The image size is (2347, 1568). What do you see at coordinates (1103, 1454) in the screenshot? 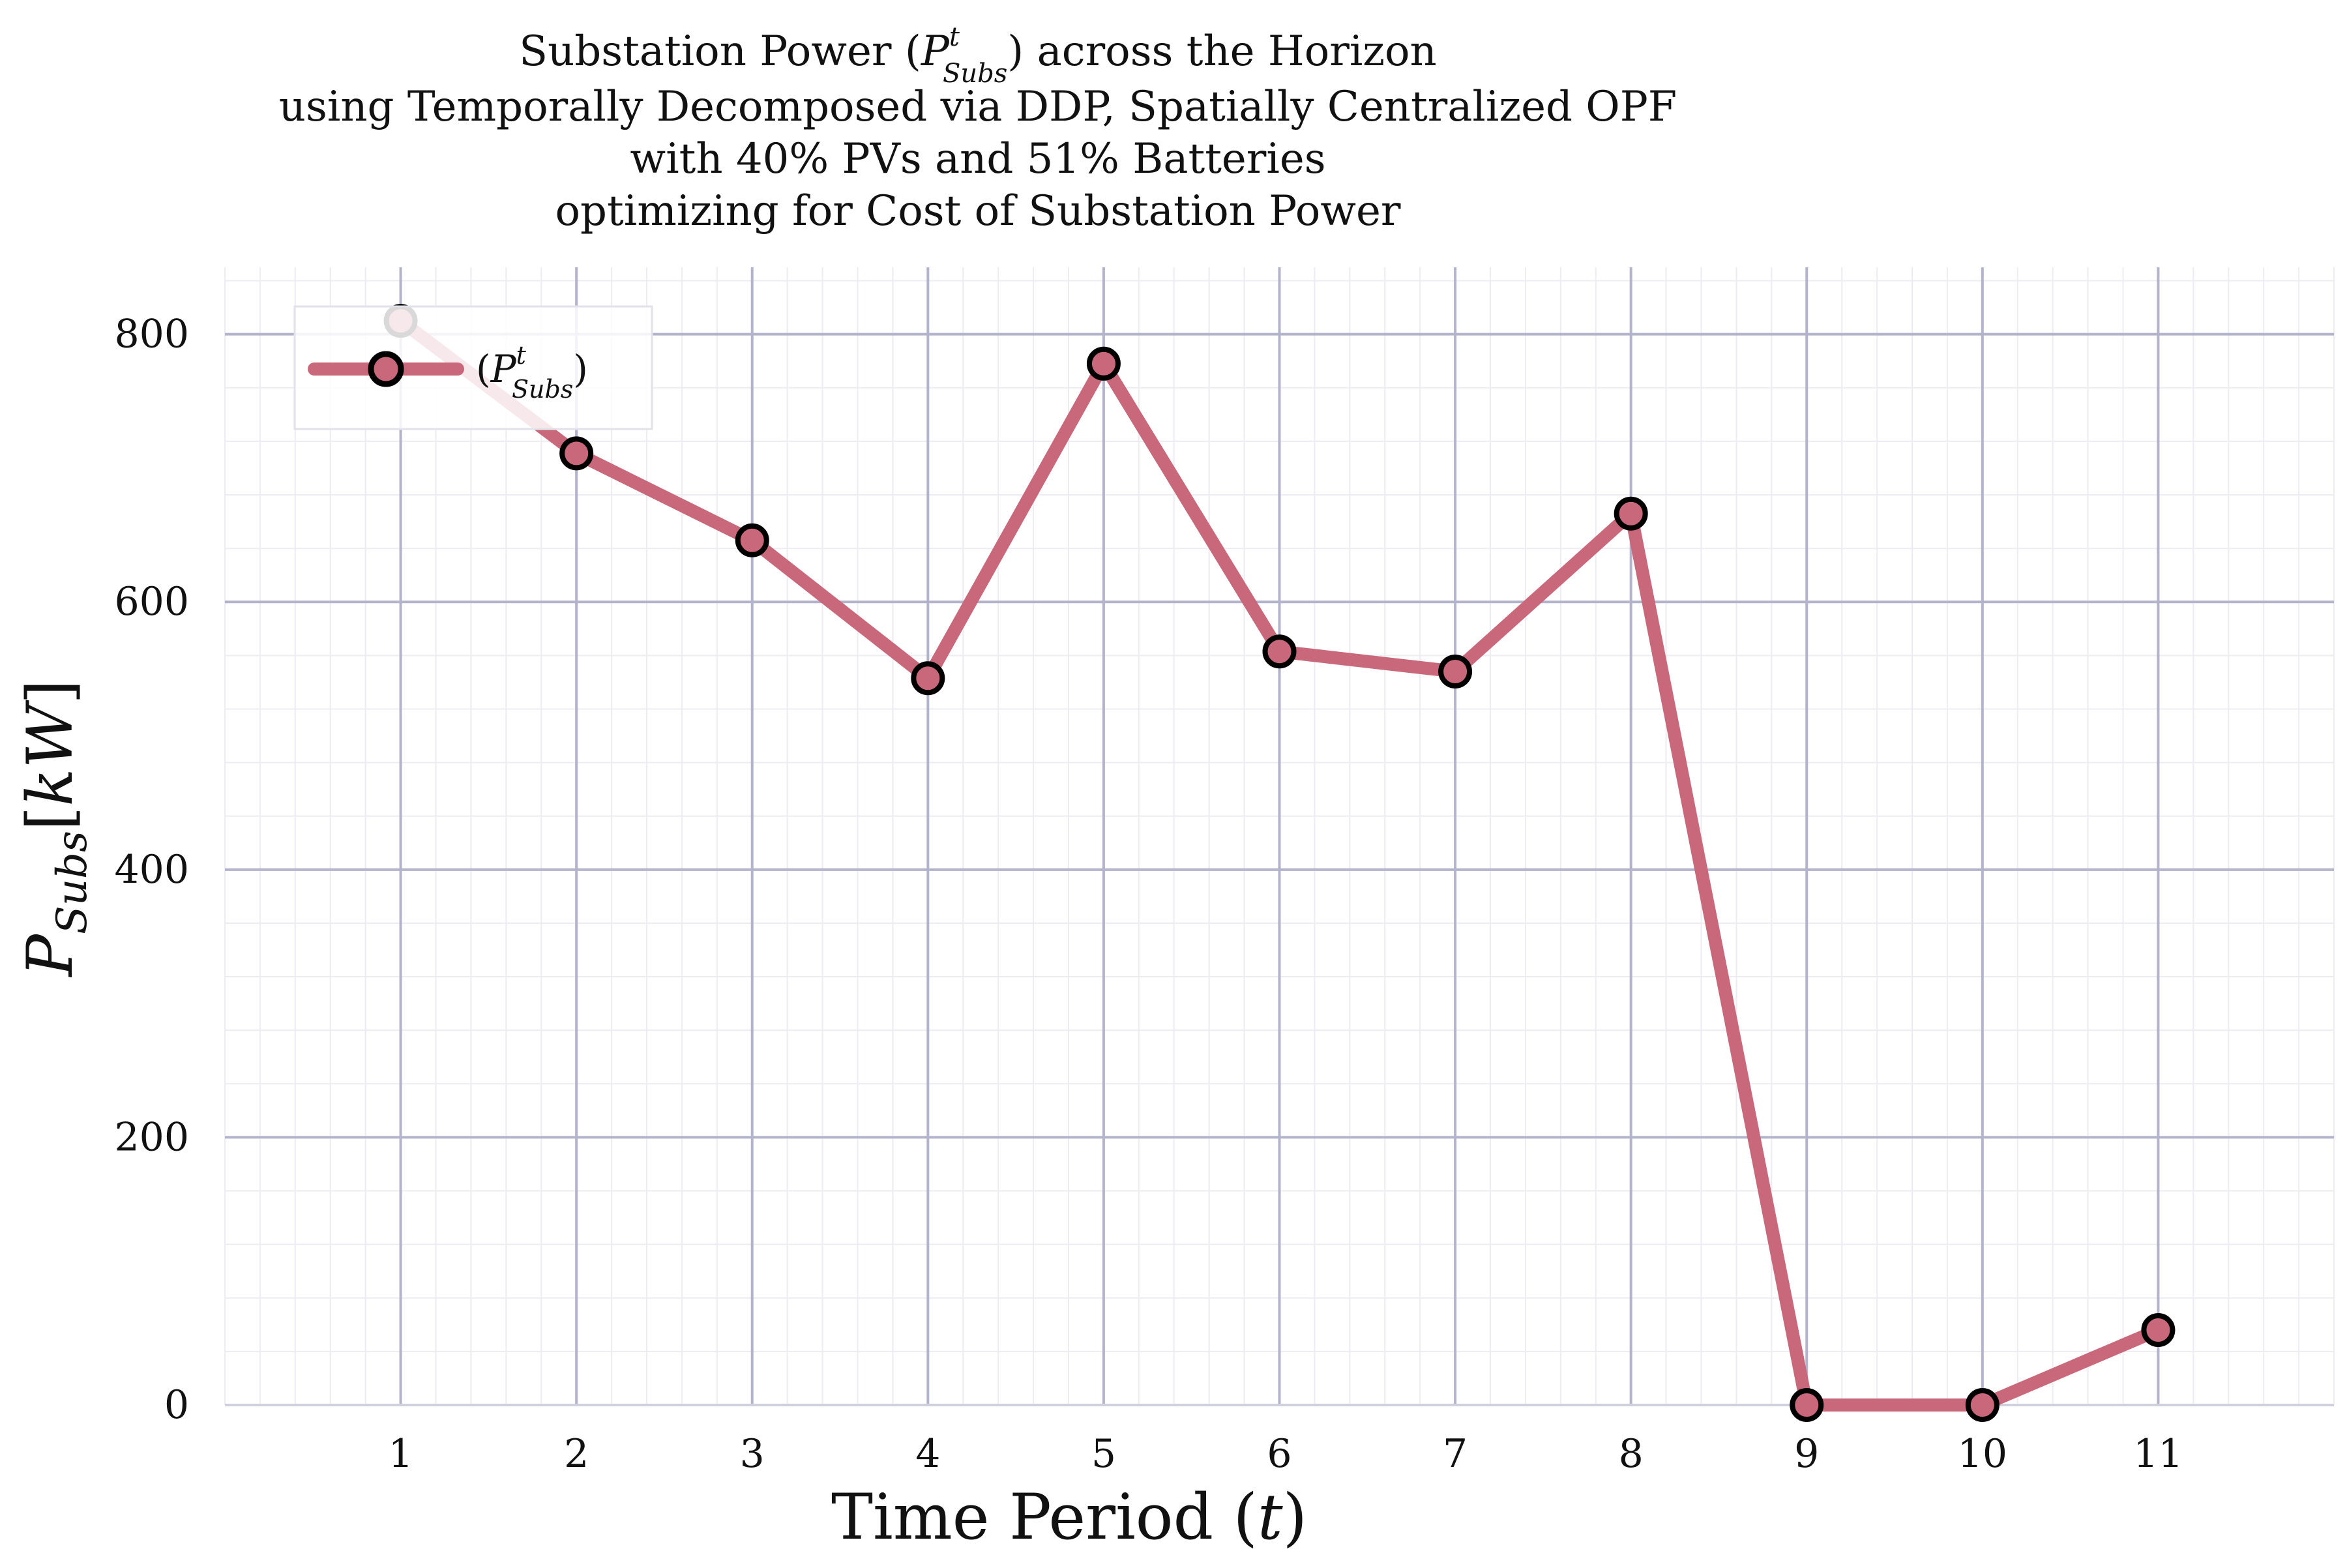
I see `x-tick-label: 5` at bounding box center [1103, 1454].